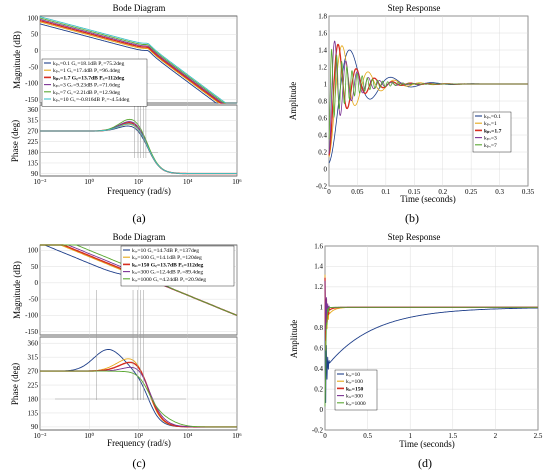  What do you see at coordinates (356, 404) in the screenshot?
I see `panel-d-legend-label: kᵢᵥ=1000` at bounding box center [356, 404].